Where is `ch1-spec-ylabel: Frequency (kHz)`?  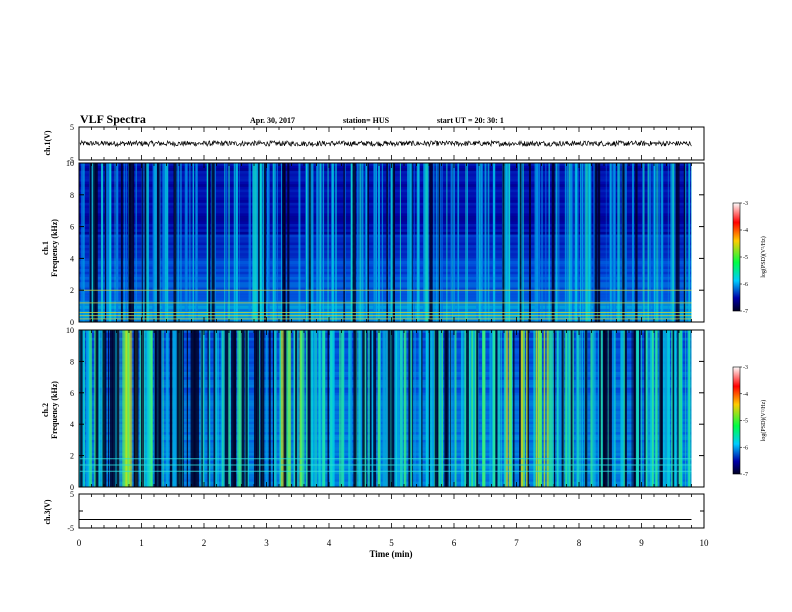 ch1-spec-ylabel: Frequency (kHz) is located at coordinates (54, 248).